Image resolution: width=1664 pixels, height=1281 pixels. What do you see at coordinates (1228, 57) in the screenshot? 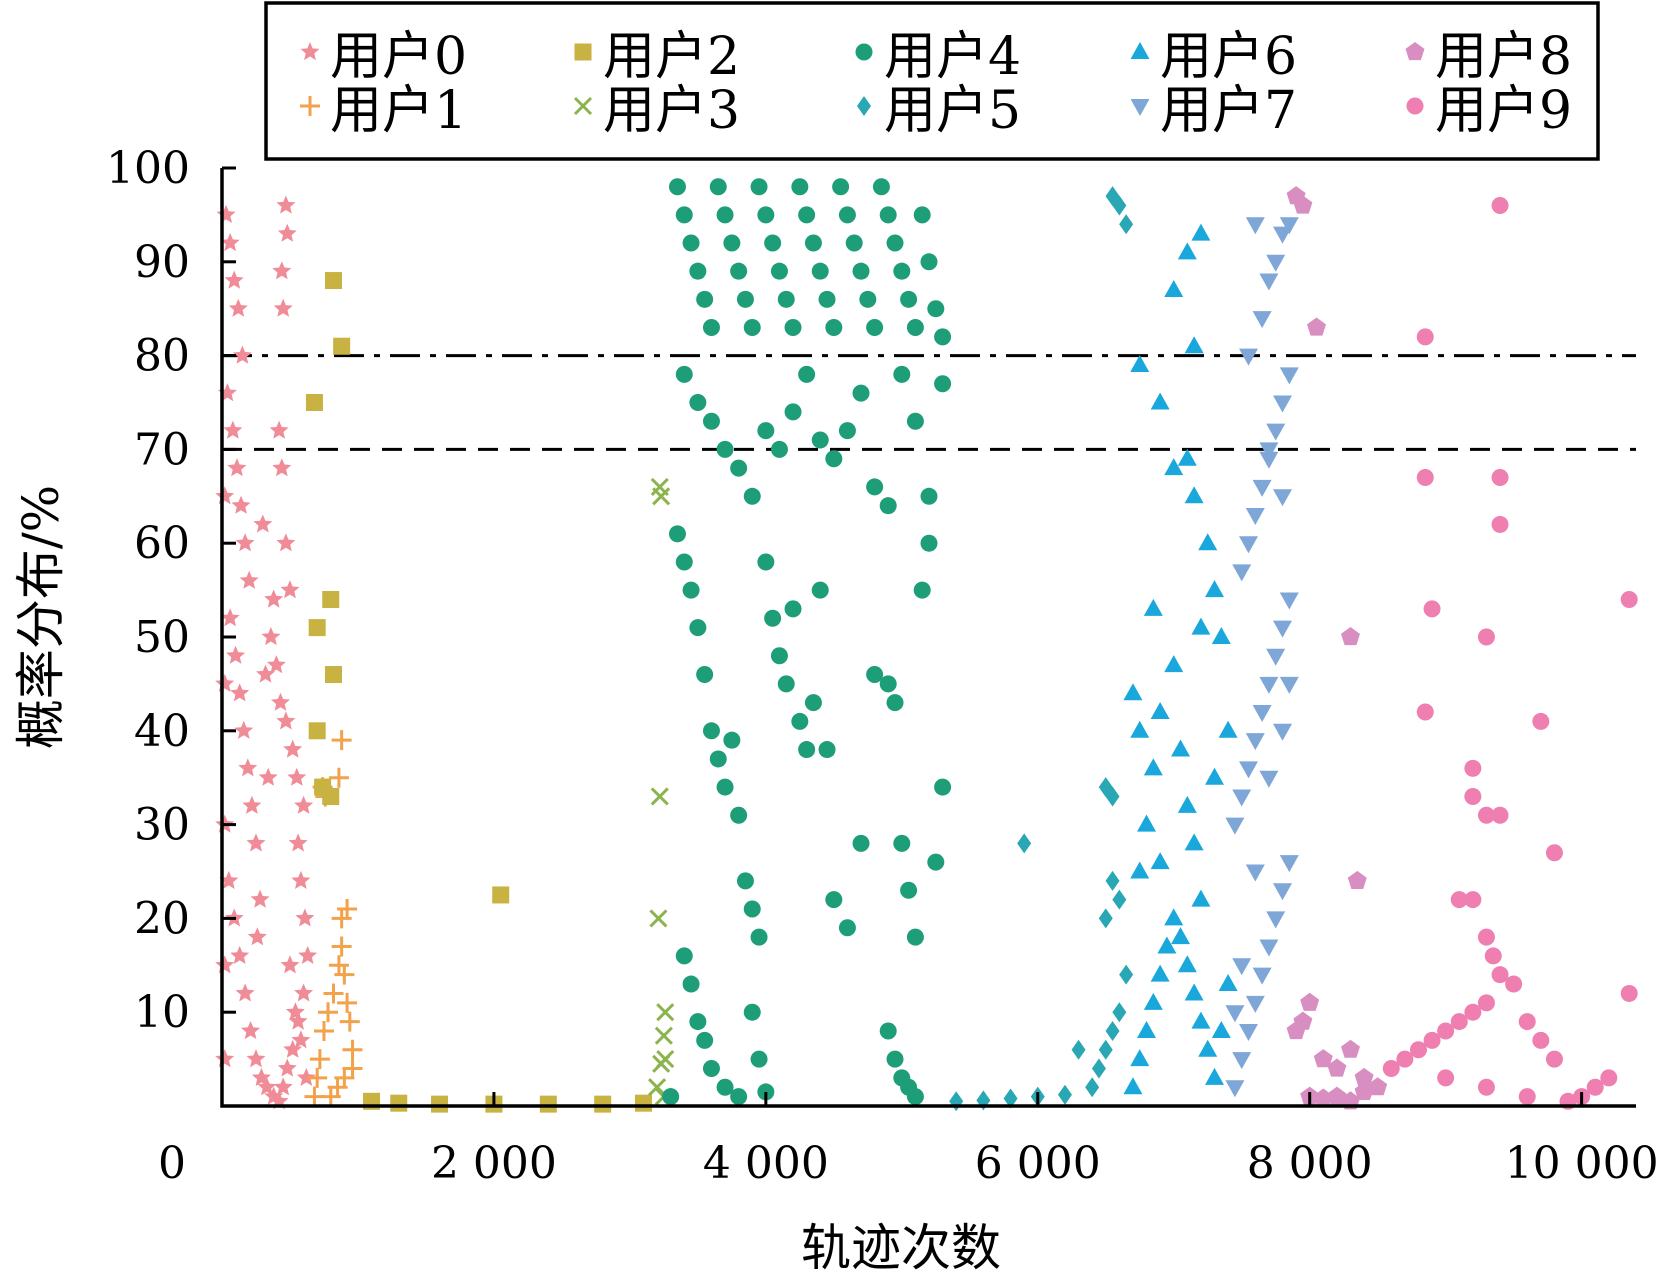
I see `legend-label: 用户6` at bounding box center [1228, 57].